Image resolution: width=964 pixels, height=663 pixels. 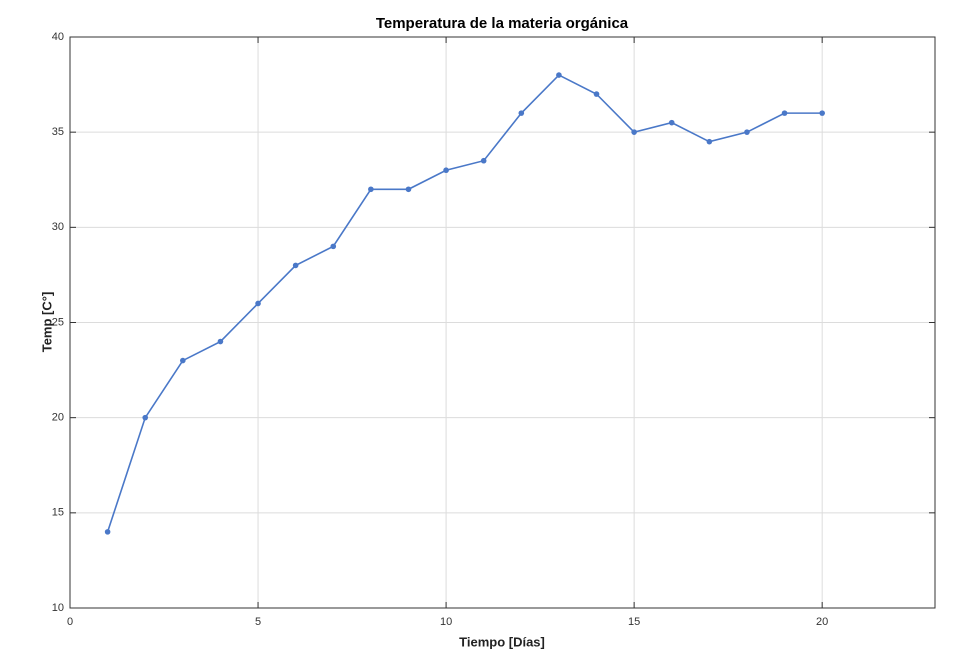 I want to click on y-tick-label: 30, so click(x=58, y=227).